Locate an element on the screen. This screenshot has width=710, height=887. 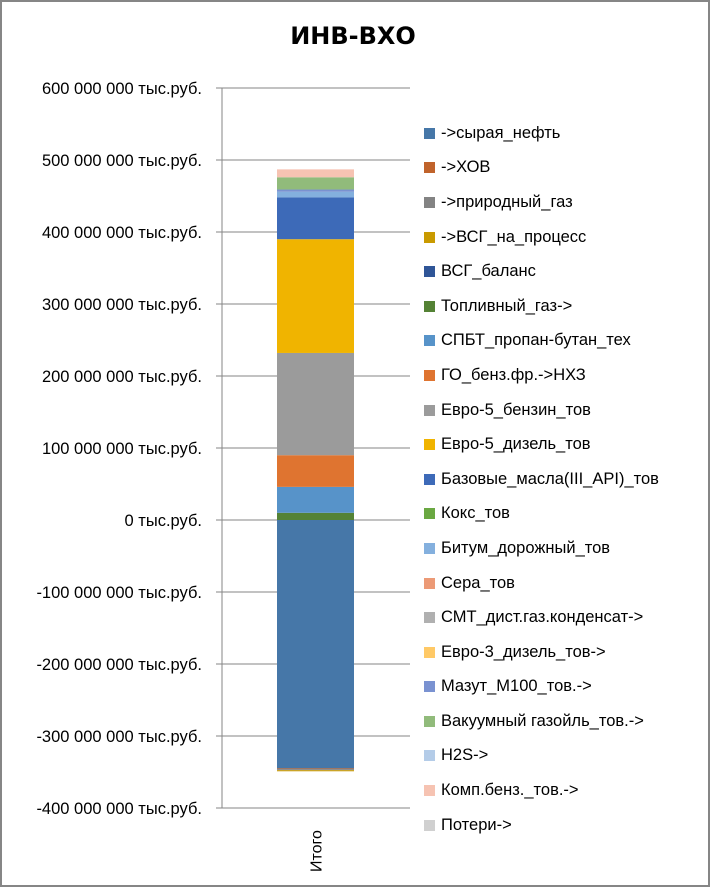
legend-label: Потери-> is located at coordinates (476, 824).